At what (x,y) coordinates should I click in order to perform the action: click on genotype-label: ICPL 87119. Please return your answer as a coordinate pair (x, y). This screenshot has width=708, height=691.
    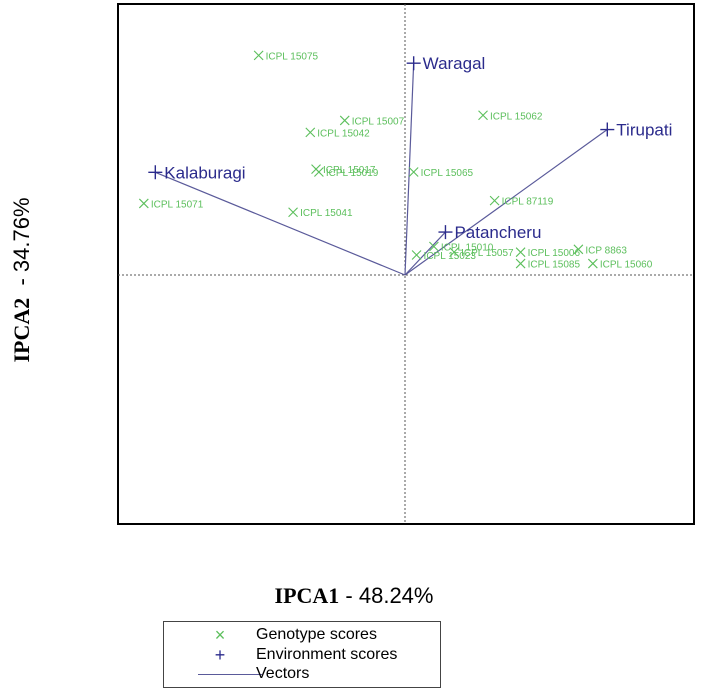
    Looking at the image, I should click on (528, 202).